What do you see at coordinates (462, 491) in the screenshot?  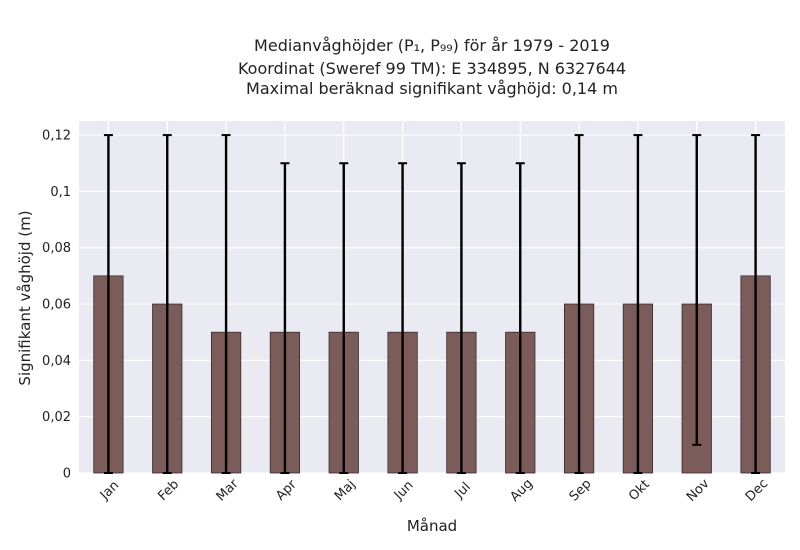 I see `x-tick-label: Jul` at bounding box center [462, 491].